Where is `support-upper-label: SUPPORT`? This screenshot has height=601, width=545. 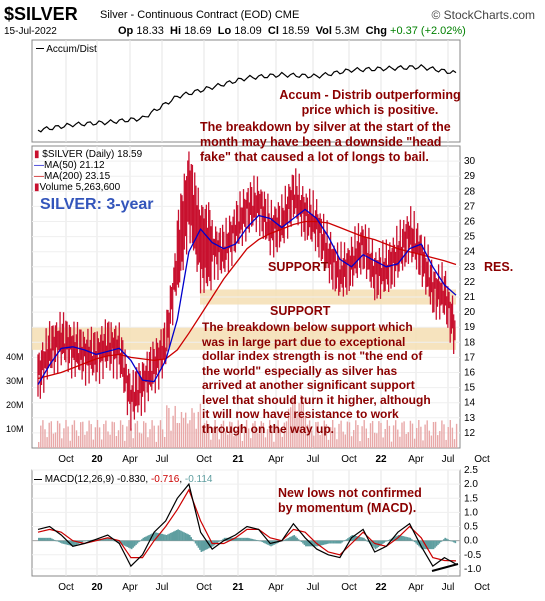
support-upper-label: SUPPORT is located at coordinates (298, 267).